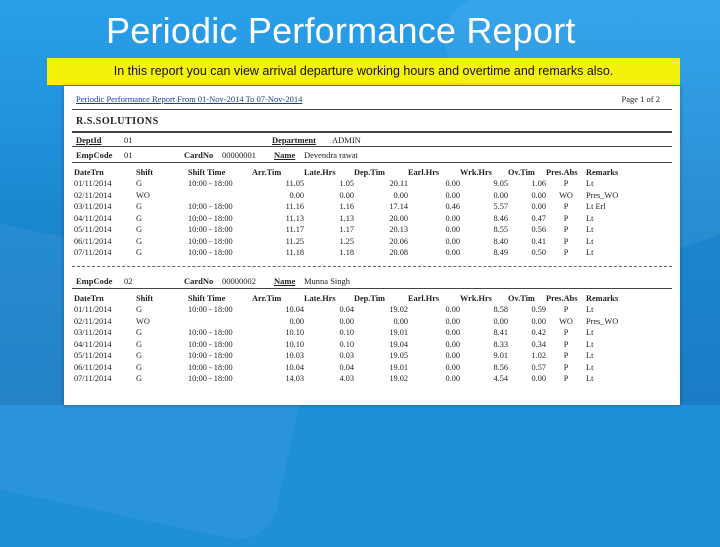  I want to click on cell-date: 05/11/2014, so click(93, 230).